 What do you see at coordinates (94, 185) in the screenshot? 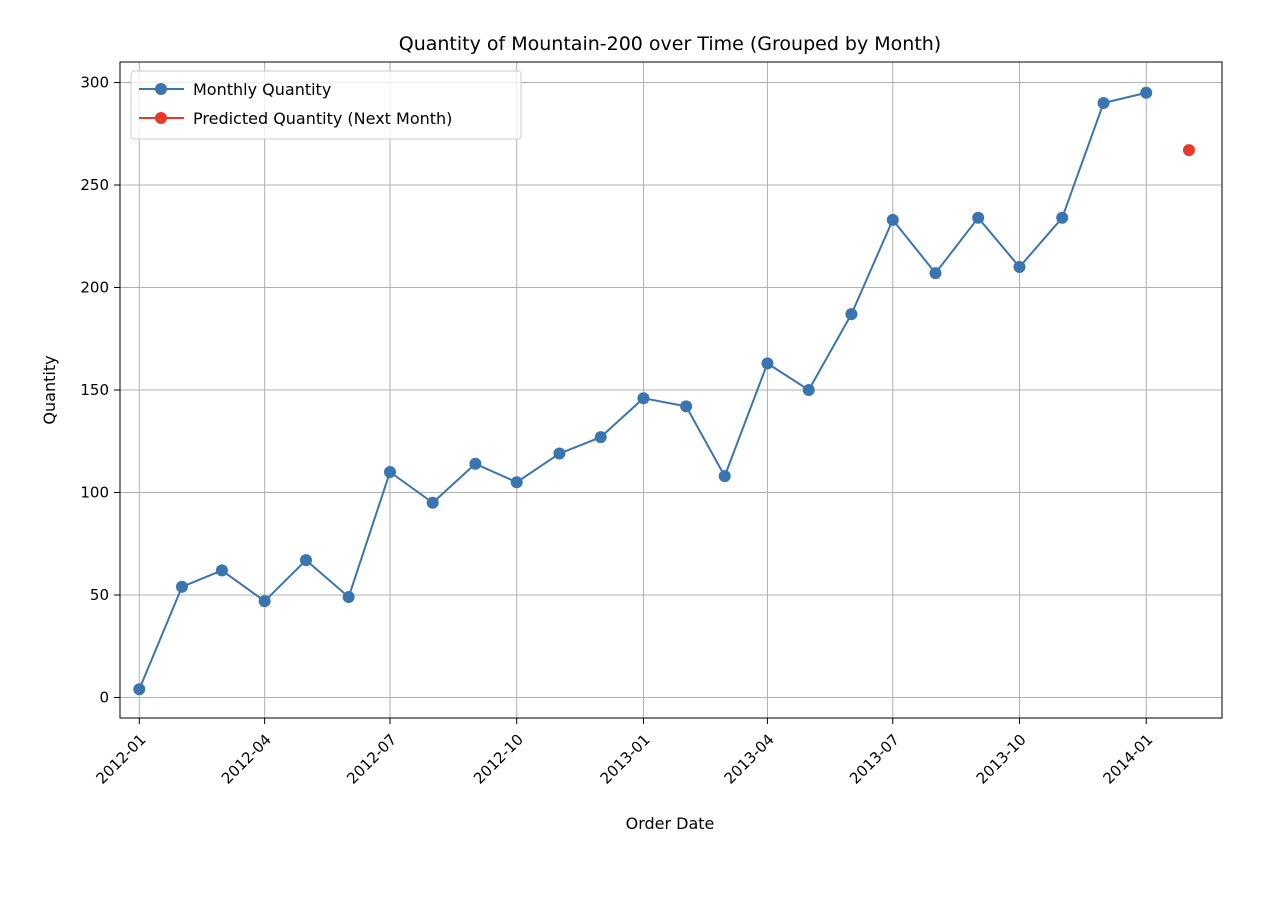
I see `y-tick-label: 250` at bounding box center [94, 185].